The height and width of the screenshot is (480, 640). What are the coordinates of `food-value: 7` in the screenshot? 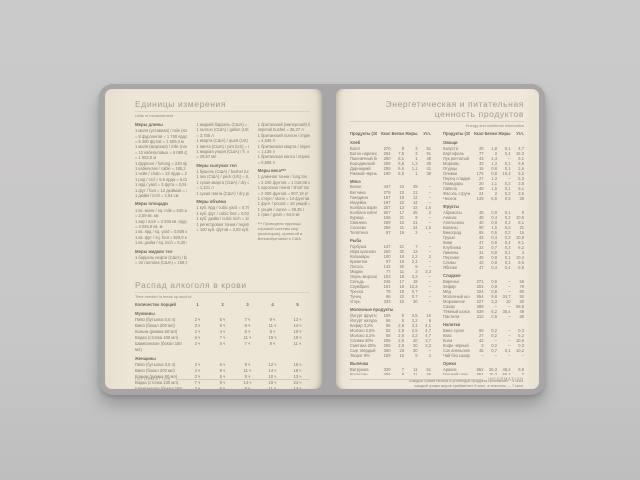 It's located at (416, 246).